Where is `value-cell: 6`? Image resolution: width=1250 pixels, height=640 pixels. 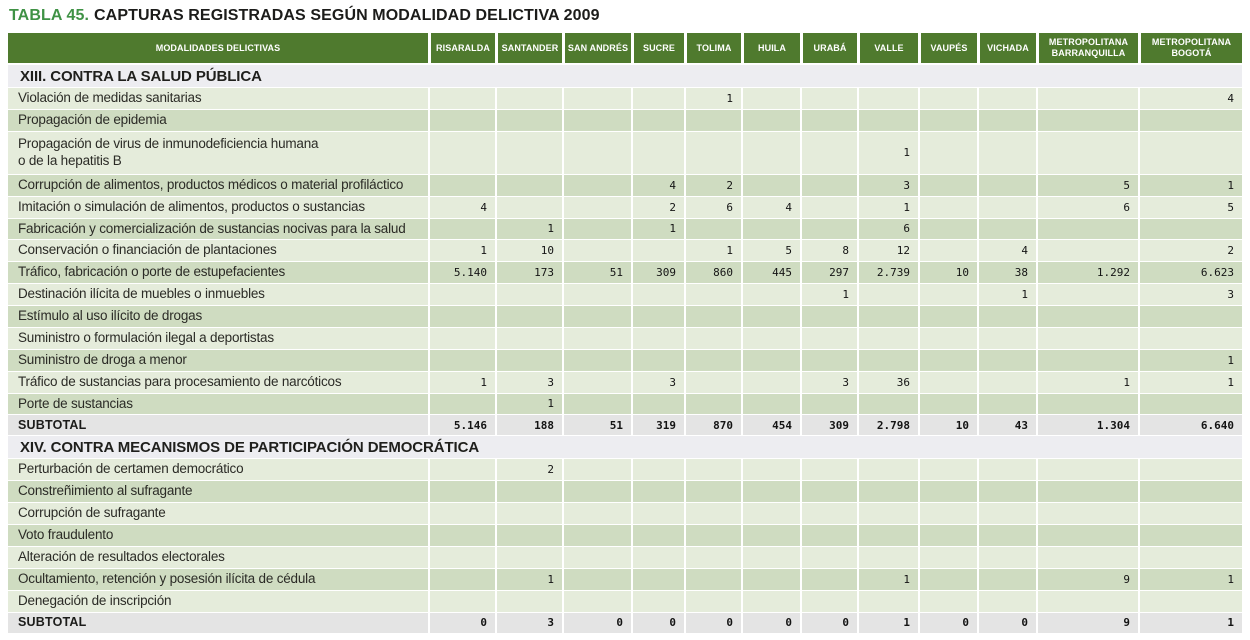 value-cell: 6 is located at coordinates (887, 229).